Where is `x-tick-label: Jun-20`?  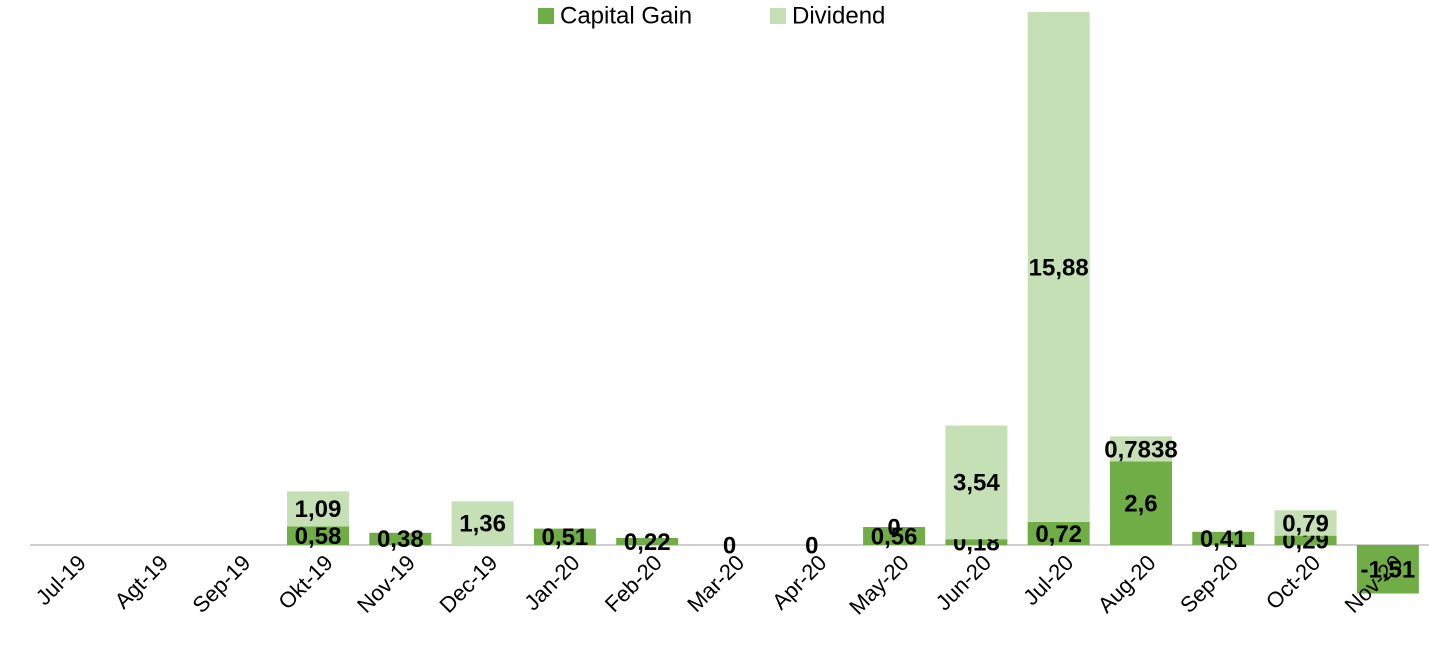 x-tick-label: Jun-20 is located at coordinates (963, 582).